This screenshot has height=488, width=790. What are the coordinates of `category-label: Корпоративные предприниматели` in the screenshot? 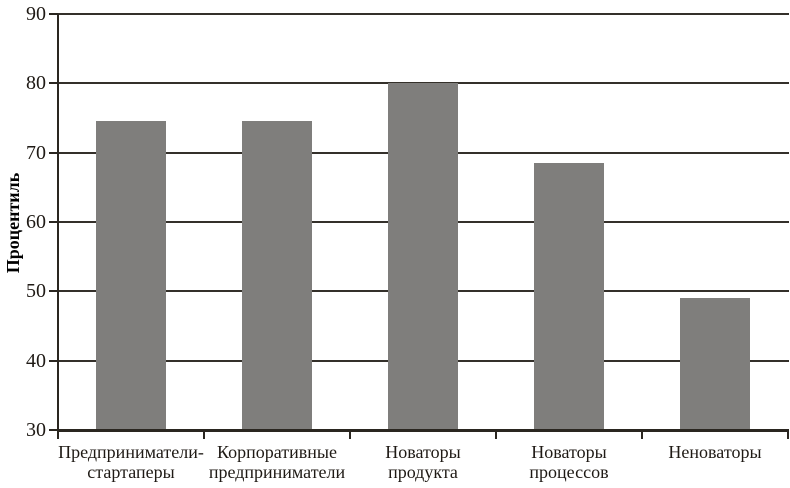 It's located at (277, 462).